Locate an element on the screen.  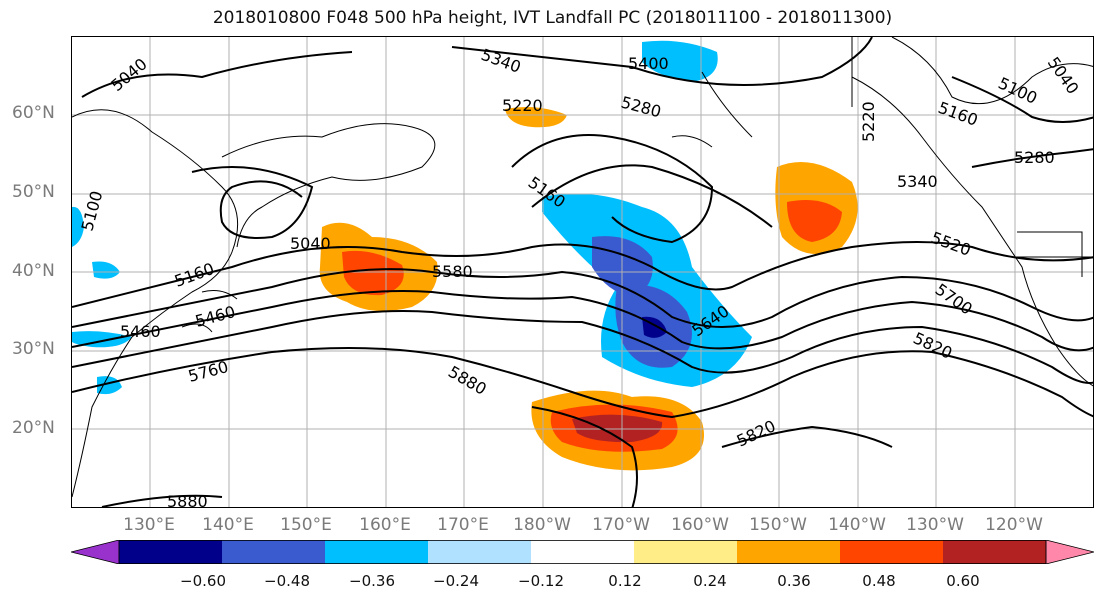
colorbar is located at coordinates (582, 552).